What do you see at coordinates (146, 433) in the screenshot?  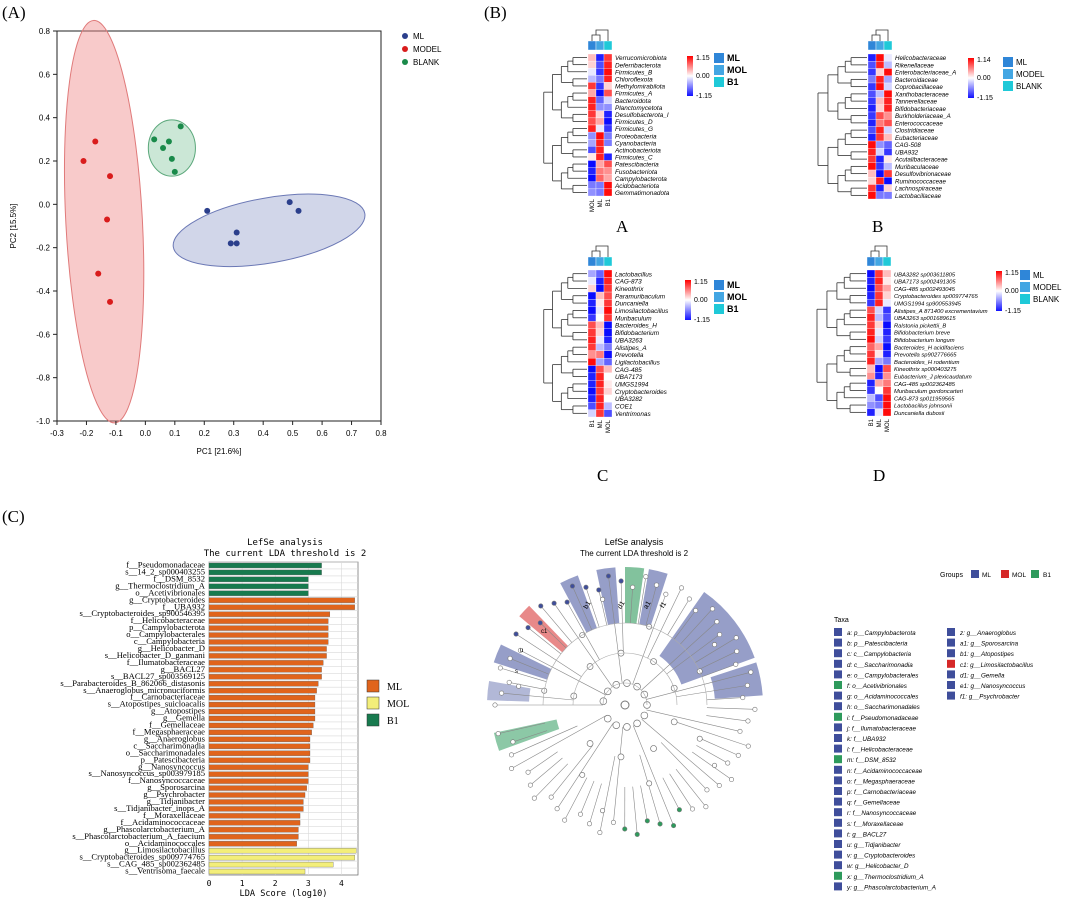 I see `x-tick-label: 0.0` at bounding box center [146, 433].